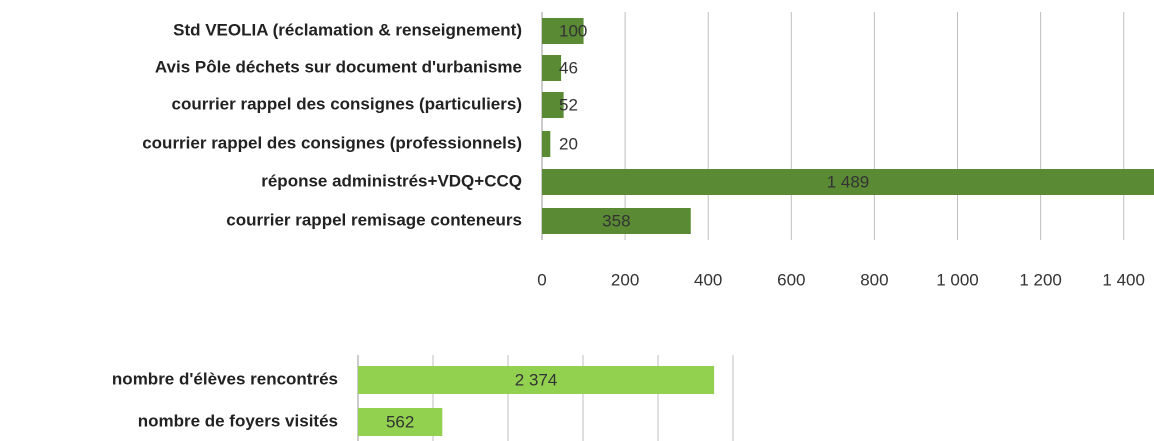 This screenshot has height=441, width=1154. What do you see at coordinates (957, 279) in the screenshot?
I see `x-tick-label: 1 000` at bounding box center [957, 279].